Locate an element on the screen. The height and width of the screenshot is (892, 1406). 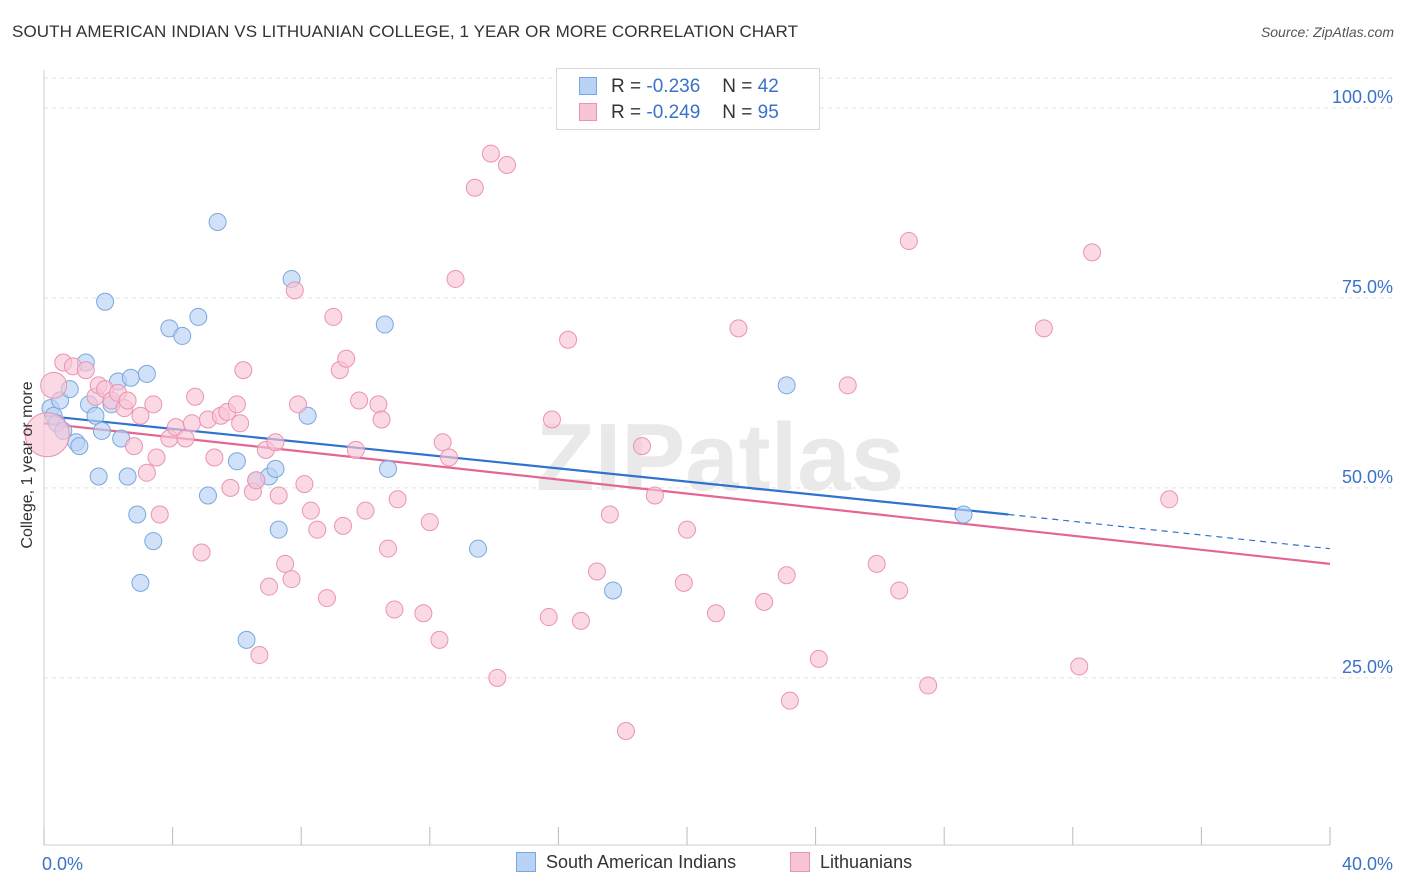
series-legend-label: South American Indians is located at coordinates (641, 862).